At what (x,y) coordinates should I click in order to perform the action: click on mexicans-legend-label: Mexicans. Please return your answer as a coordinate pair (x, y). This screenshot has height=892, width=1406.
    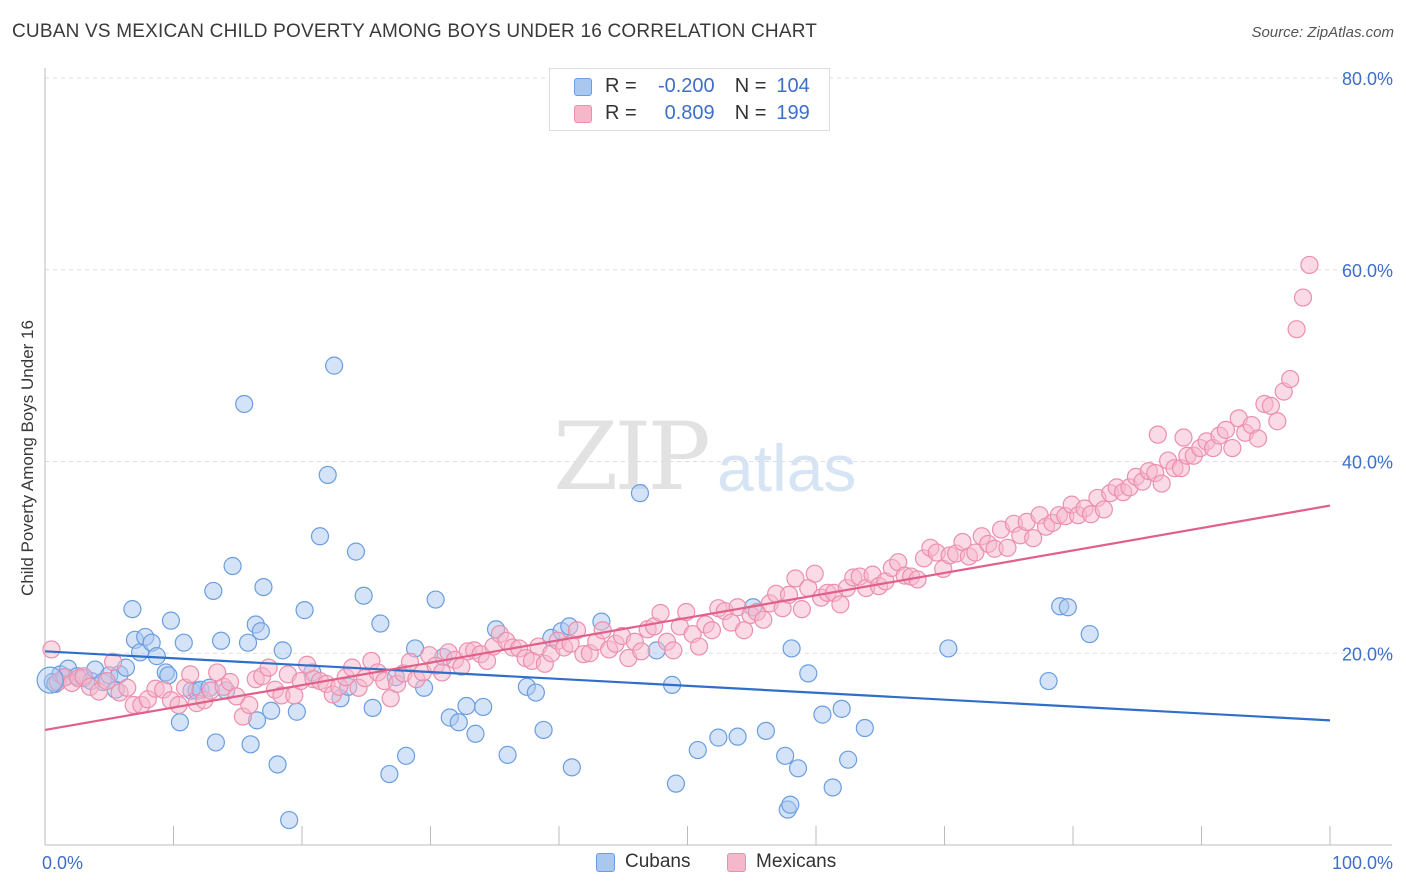
    Looking at the image, I should click on (796, 861).